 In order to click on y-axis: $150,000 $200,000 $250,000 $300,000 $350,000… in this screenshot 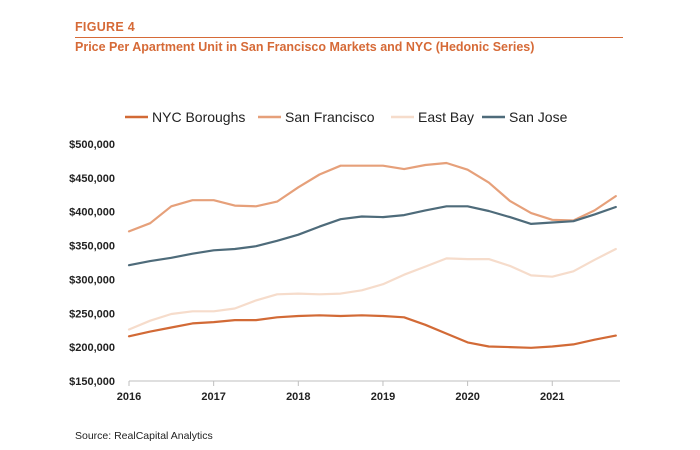, I will do `click(92, 263)`.